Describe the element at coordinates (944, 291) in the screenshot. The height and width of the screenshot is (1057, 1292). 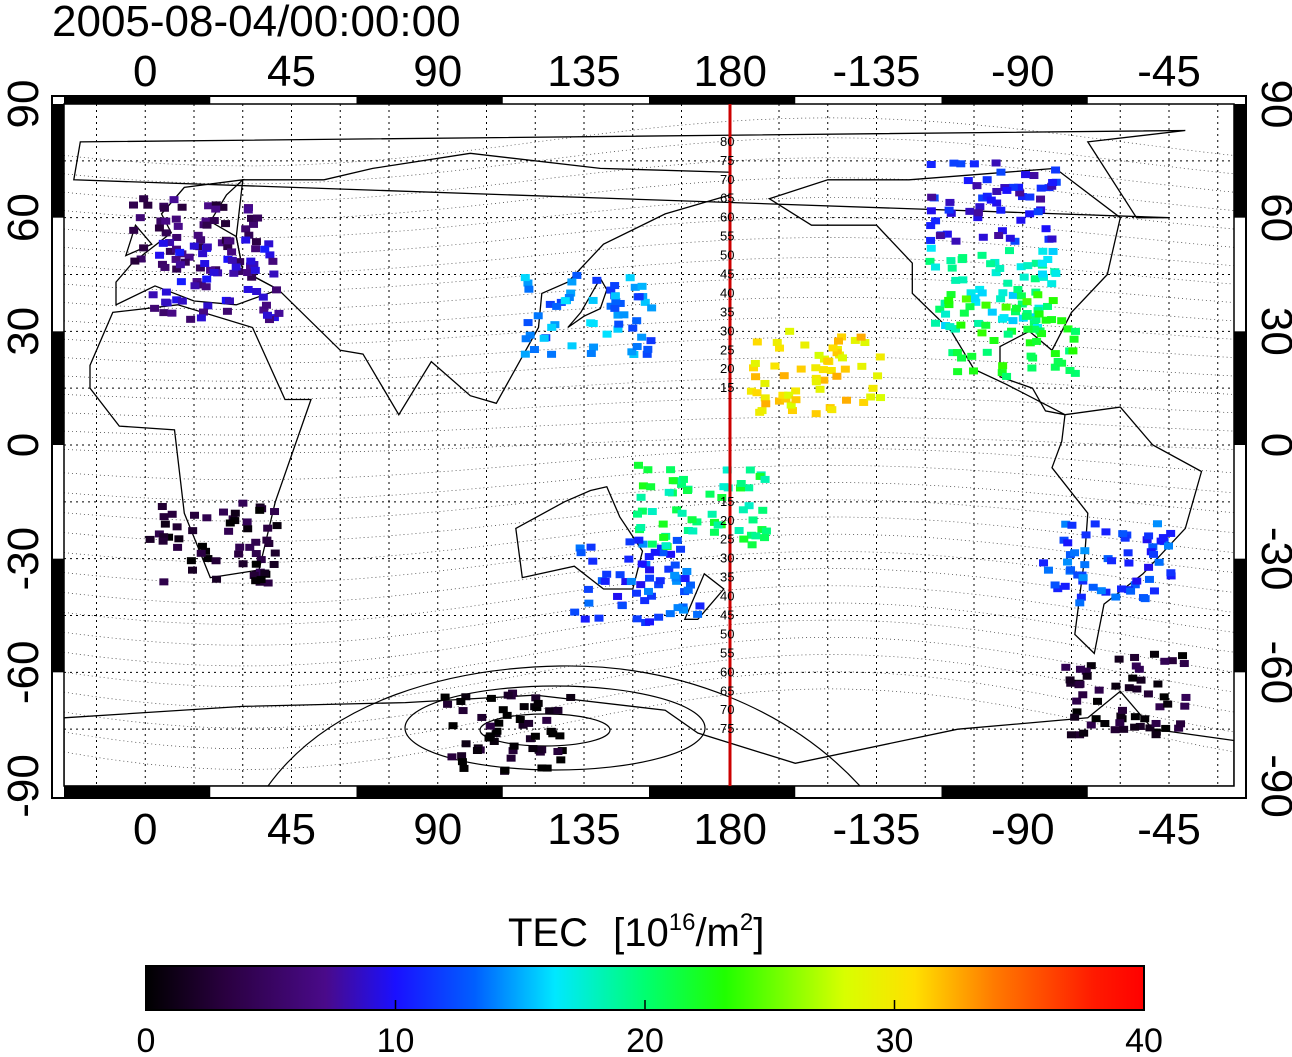
I see `coastline-north-america` at that location.